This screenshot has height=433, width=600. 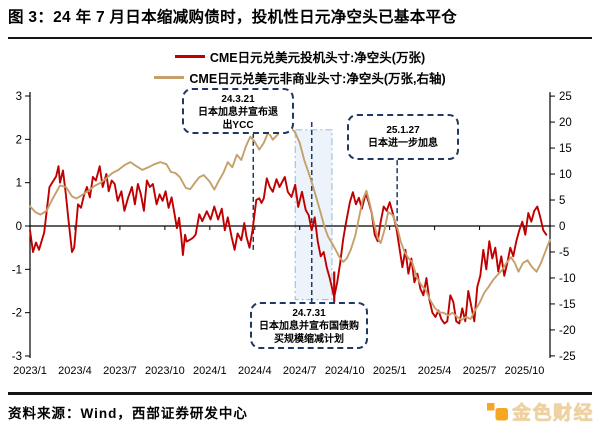 I want to click on x-axis-label: 2025/7, so click(x=480, y=371).